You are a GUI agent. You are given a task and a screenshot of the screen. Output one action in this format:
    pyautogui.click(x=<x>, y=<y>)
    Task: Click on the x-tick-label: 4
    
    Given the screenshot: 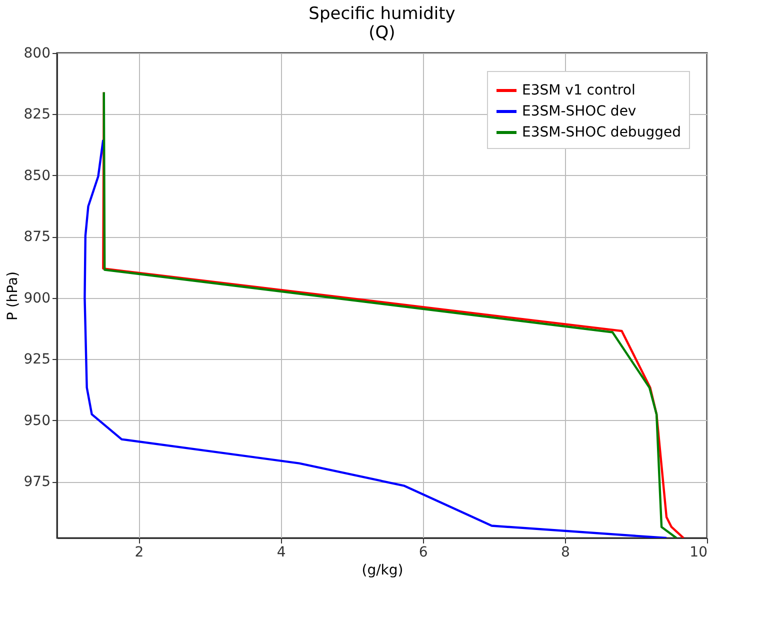 What is the action you would take?
    pyautogui.click(x=281, y=552)
    